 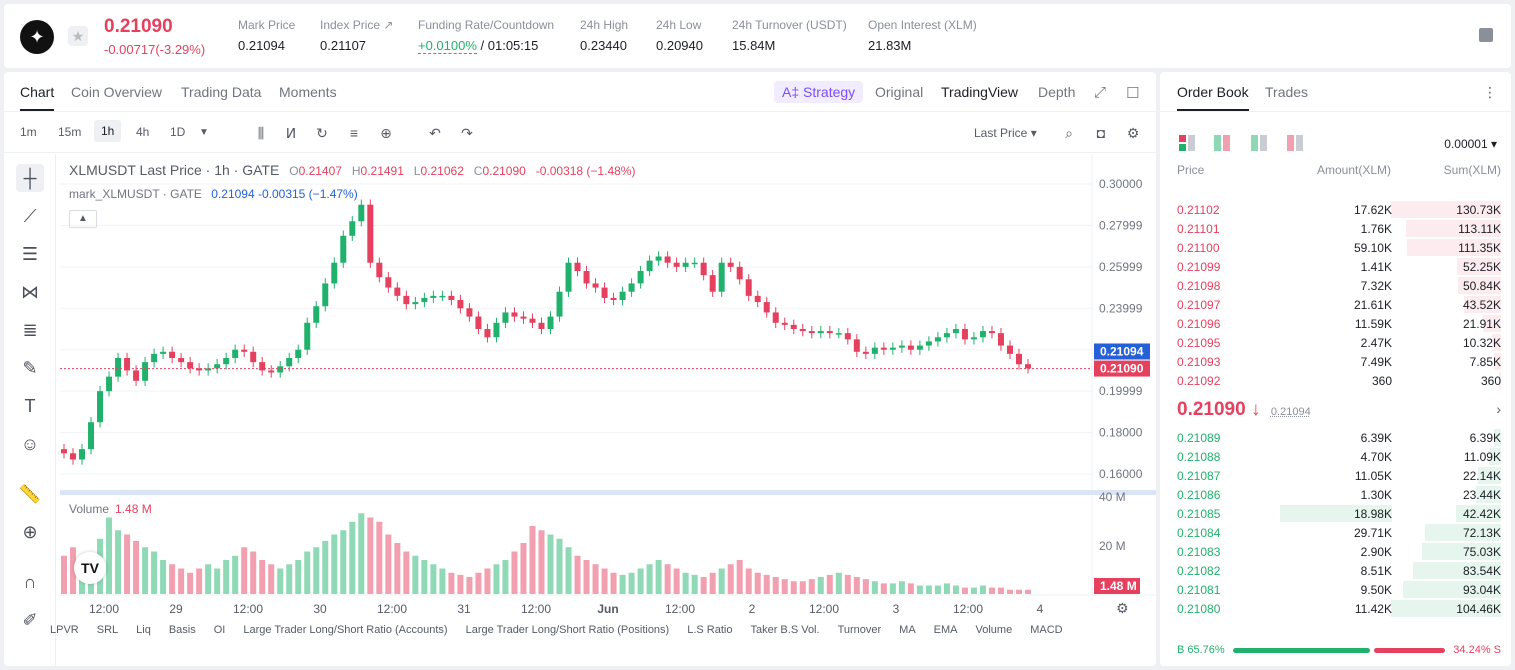 I want to click on timeframe-1d: 1D, so click(x=178, y=132).